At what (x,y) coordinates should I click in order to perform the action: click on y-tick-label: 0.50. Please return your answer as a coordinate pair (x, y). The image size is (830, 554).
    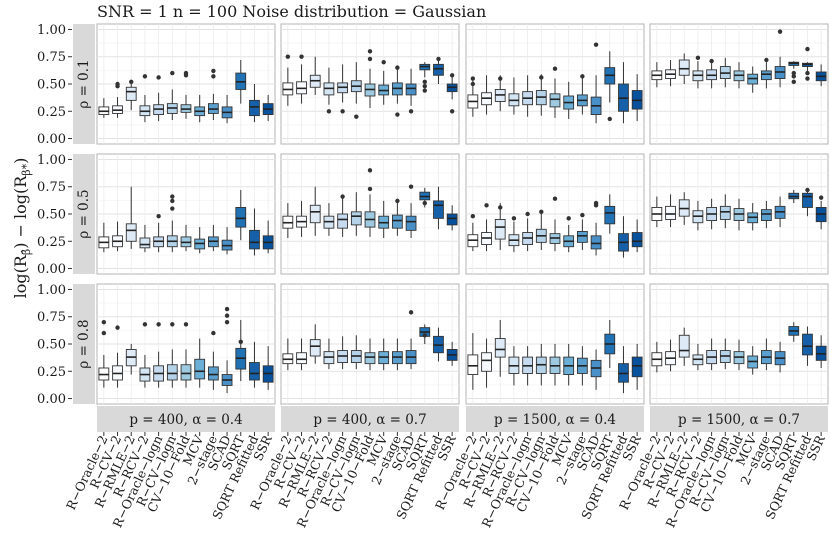
    Looking at the image, I should click on (51, 345).